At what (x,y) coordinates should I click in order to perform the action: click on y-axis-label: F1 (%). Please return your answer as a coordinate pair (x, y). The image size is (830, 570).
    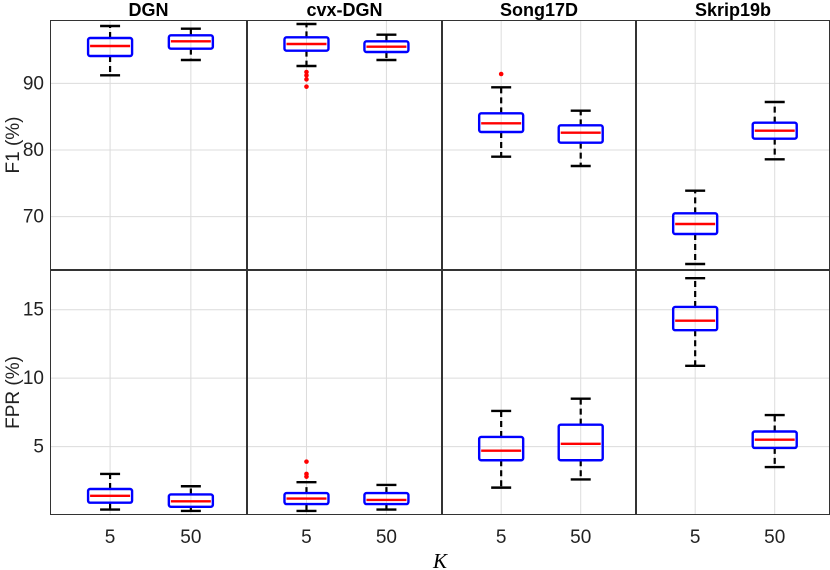
    Looking at the image, I should click on (13, 145).